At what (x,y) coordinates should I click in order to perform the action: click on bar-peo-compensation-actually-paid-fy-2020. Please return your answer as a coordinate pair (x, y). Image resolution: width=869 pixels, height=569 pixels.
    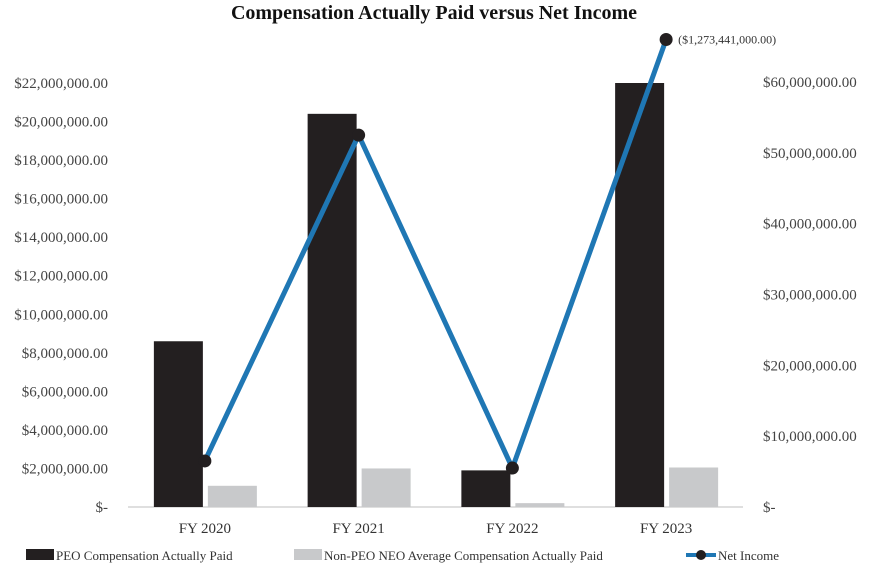
    Looking at the image, I should click on (178, 424).